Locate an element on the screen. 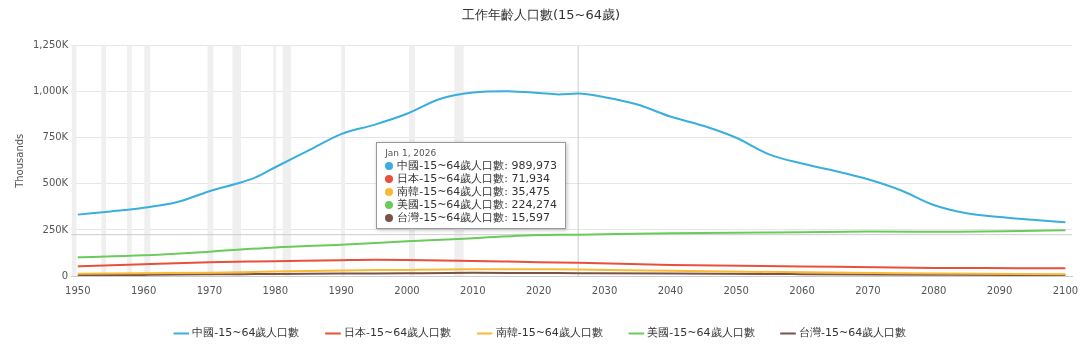  y-tick-label: 500K is located at coordinates (55, 183).